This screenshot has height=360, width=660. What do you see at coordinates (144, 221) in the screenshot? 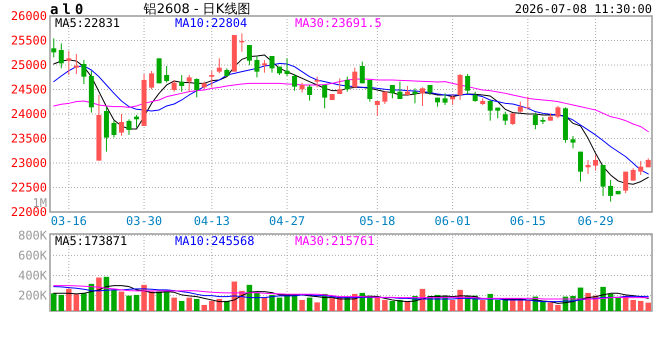
I see `x-tick-label: 03-30` at bounding box center [144, 221].